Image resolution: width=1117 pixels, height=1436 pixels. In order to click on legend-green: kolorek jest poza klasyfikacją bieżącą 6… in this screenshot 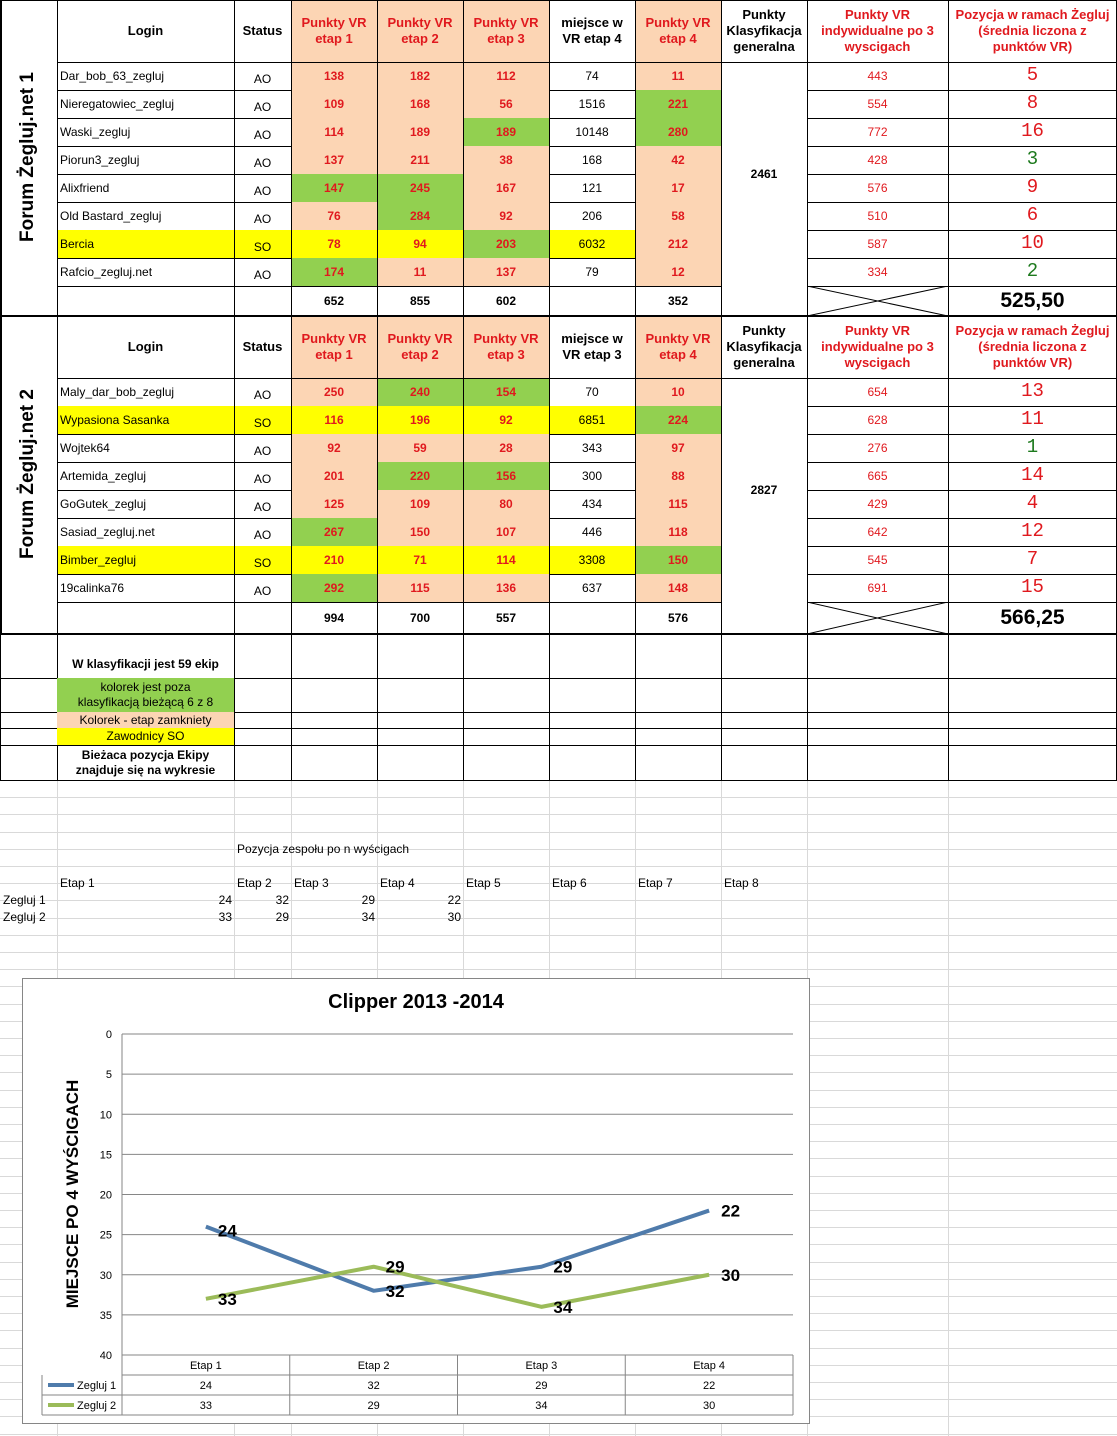, I will do `click(145, 695)`.